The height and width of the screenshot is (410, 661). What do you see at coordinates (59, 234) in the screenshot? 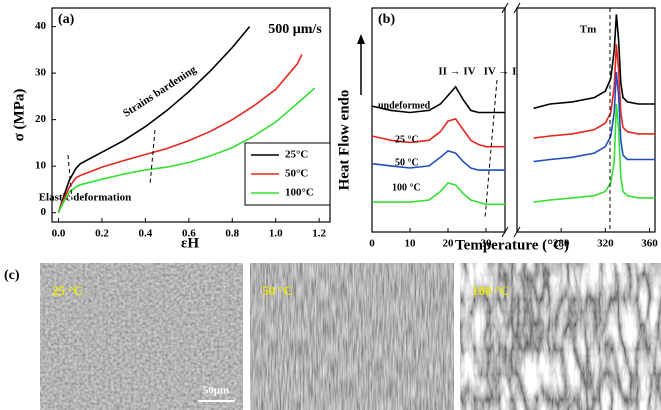
I see `x-tick-label: 0.0` at bounding box center [59, 234].